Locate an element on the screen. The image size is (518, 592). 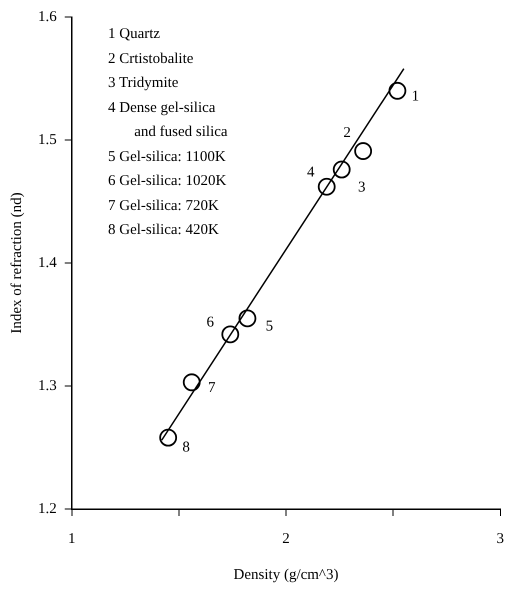
annotation: 5 is located at coordinates (270, 326).